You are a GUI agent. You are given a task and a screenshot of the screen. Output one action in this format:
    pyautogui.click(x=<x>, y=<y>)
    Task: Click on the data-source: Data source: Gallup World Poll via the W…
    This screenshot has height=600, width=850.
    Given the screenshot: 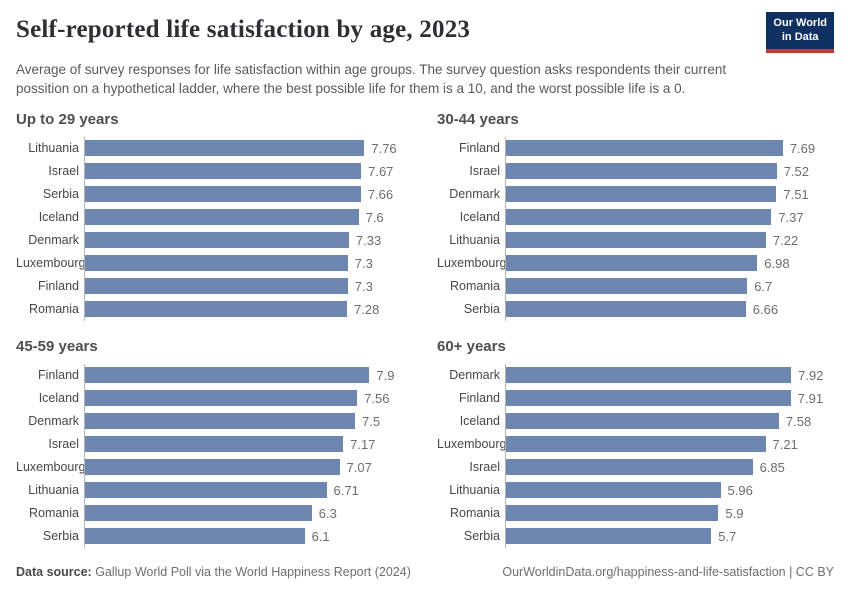 What is the action you would take?
    pyautogui.click(x=213, y=572)
    